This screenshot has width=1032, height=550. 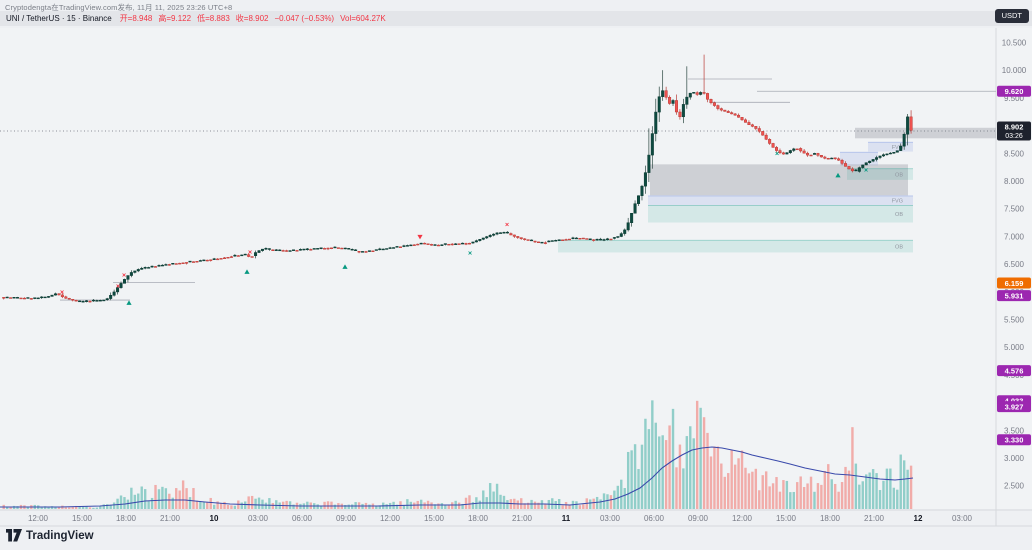 I want to click on quote-currency-button: USDT, so click(x=1011, y=16).